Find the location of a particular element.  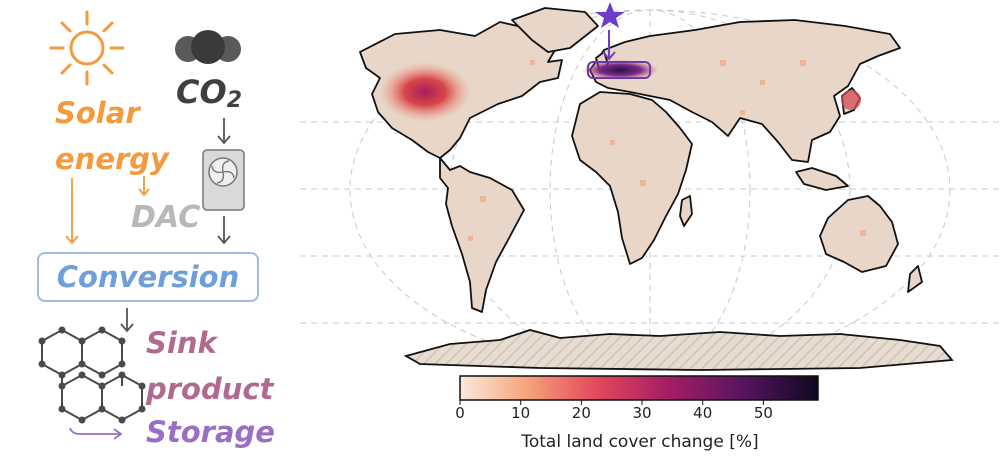

eu-hotspot is located at coordinates (620, 70).